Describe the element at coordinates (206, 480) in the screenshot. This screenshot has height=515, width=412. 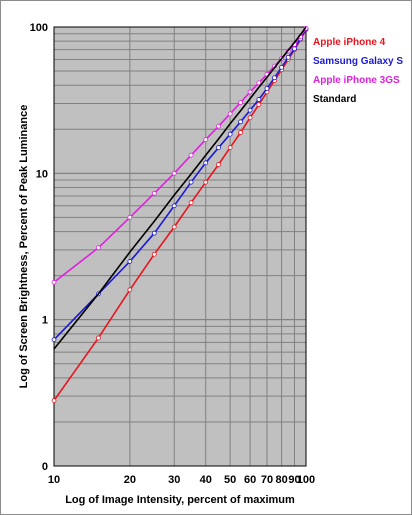
I see `x-tick-label: 40` at that location.